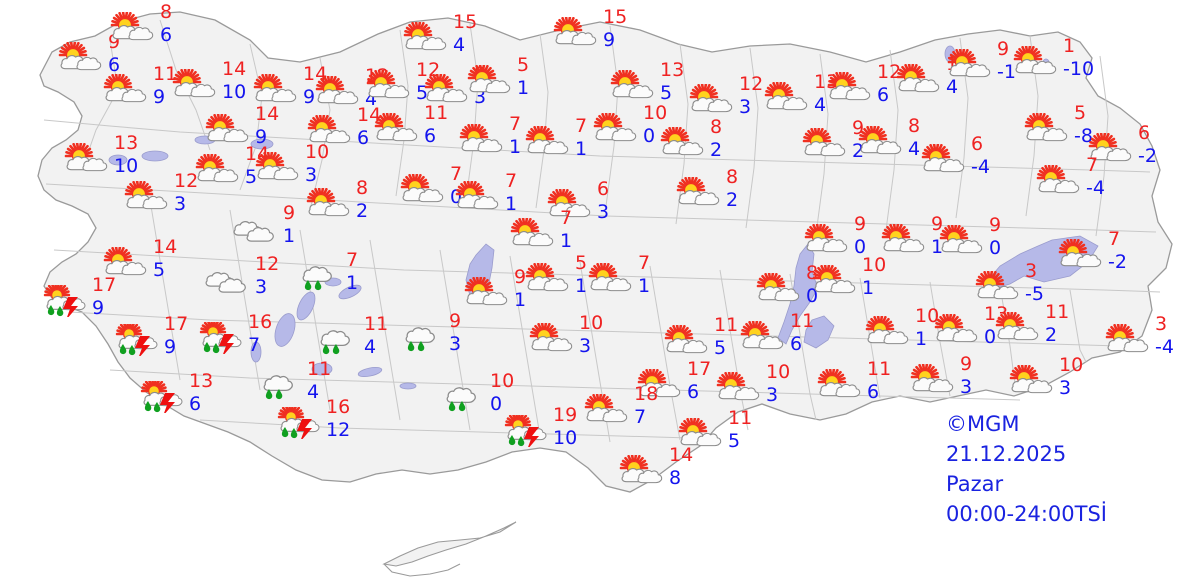  Describe the element at coordinates (646, 394) in the screenshot. I see `max-temperature: 18` at that location.